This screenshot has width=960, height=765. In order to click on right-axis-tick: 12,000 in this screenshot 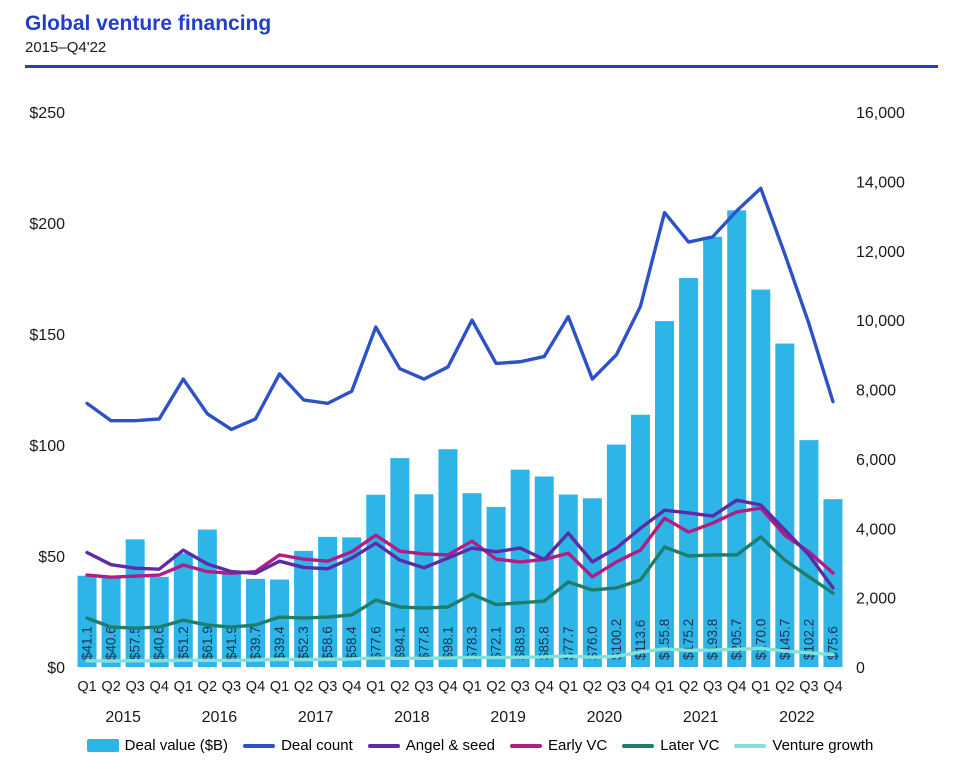, I will do `click(880, 252)`.